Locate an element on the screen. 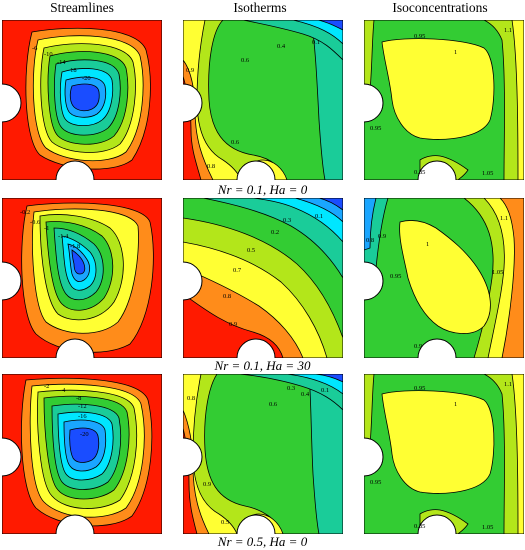 Image resolution: width=525 pixels, height=550 pixels. streamline-label: -6 is located at coordinates (35, 48).